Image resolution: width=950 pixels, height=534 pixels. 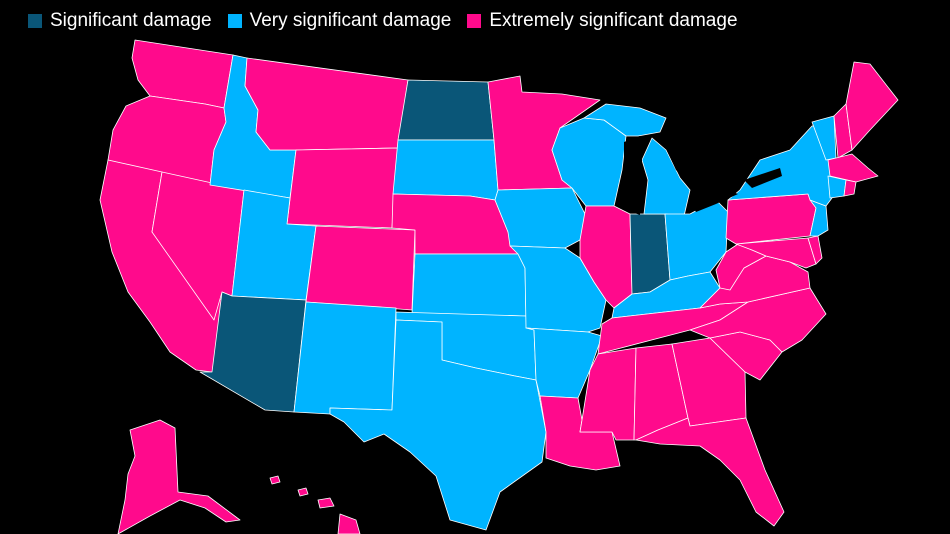 What do you see at coordinates (715, 201) in the screenshot?
I see `lake-erie` at bounding box center [715, 201].